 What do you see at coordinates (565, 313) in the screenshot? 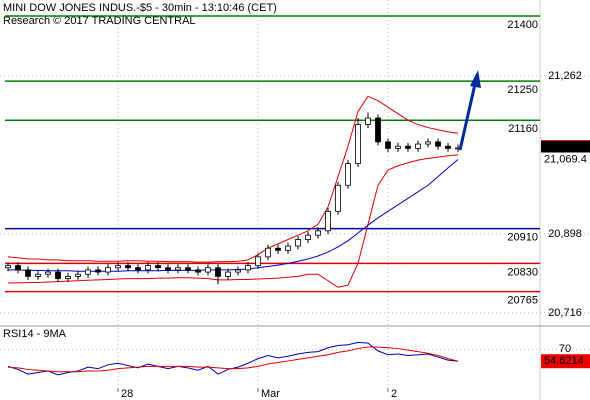
I see `y-tick-label: 20,716` at bounding box center [565, 313].